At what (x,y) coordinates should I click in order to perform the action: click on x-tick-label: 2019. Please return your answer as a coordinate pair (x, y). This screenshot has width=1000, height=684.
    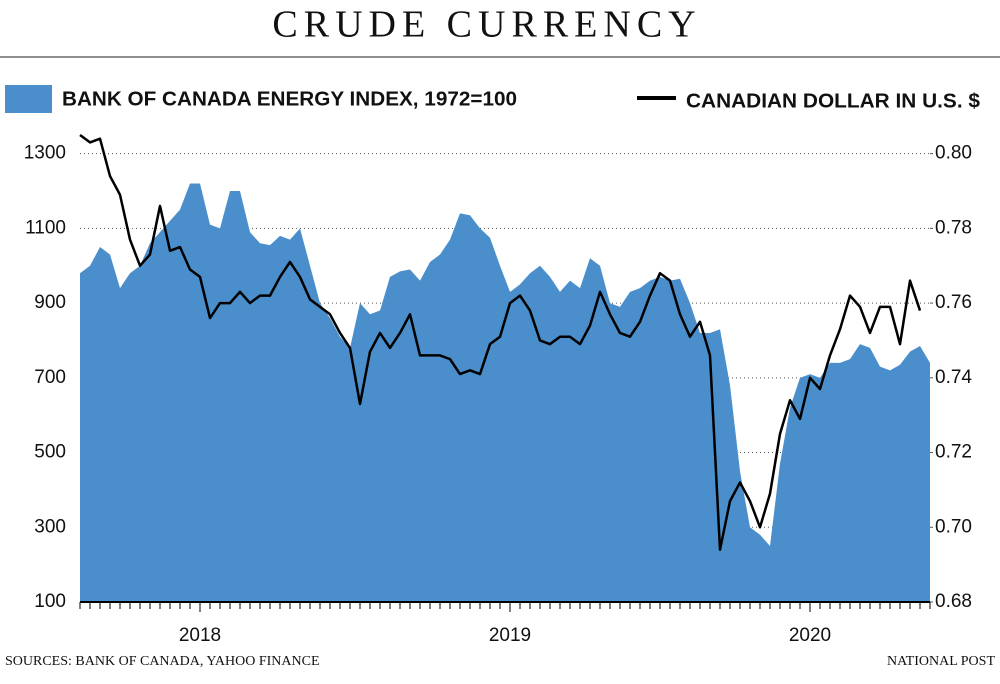
    Looking at the image, I should click on (510, 635).